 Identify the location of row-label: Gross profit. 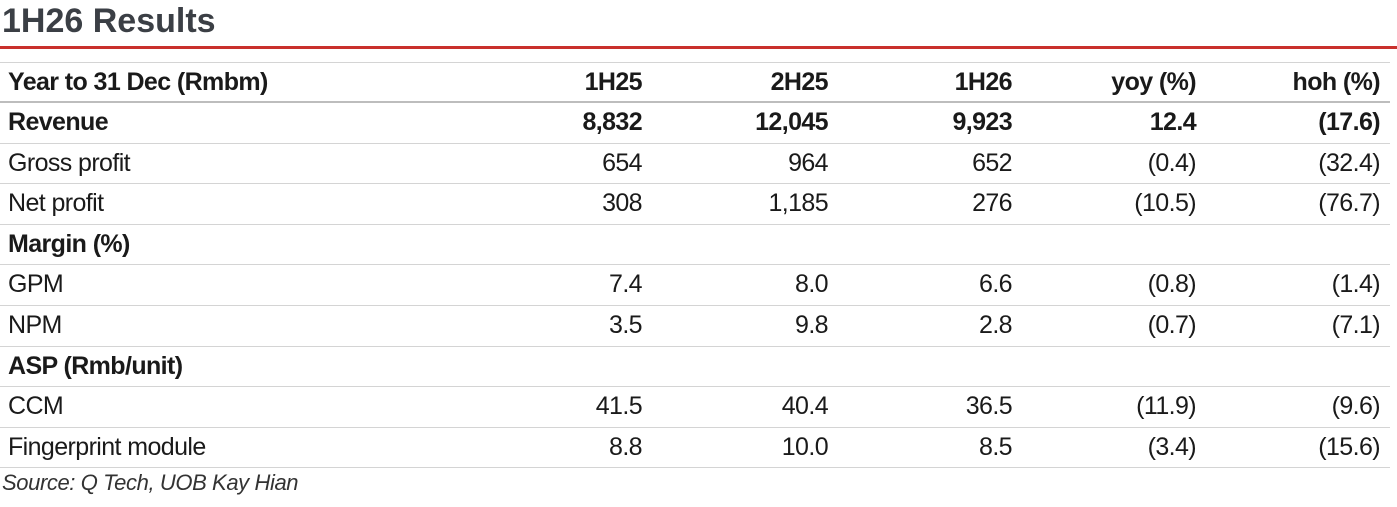
(69, 162).